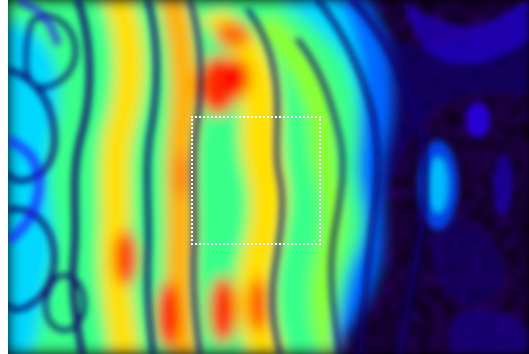  I want to click on edge-strokes, so click(35, 122).